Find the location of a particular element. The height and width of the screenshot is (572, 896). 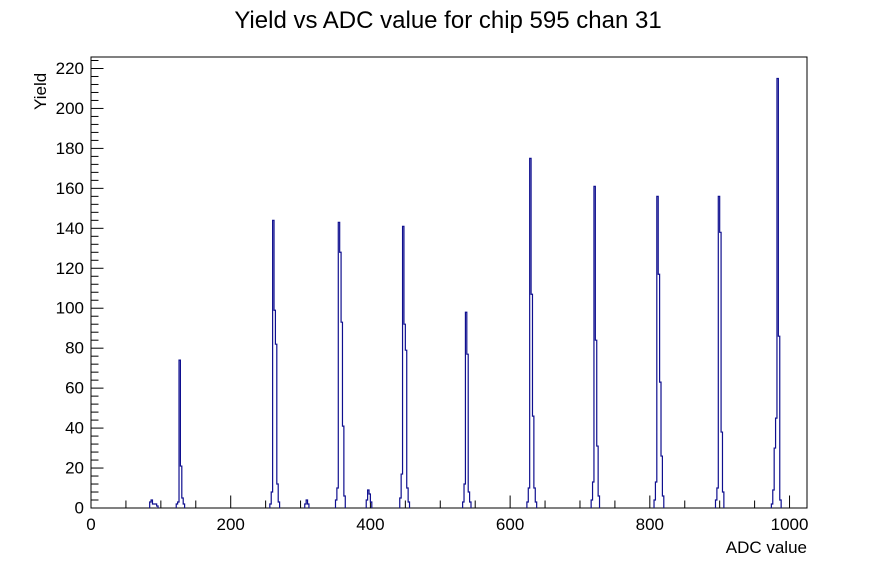

x-axis-title: ADC value is located at coordinates (766, 547).